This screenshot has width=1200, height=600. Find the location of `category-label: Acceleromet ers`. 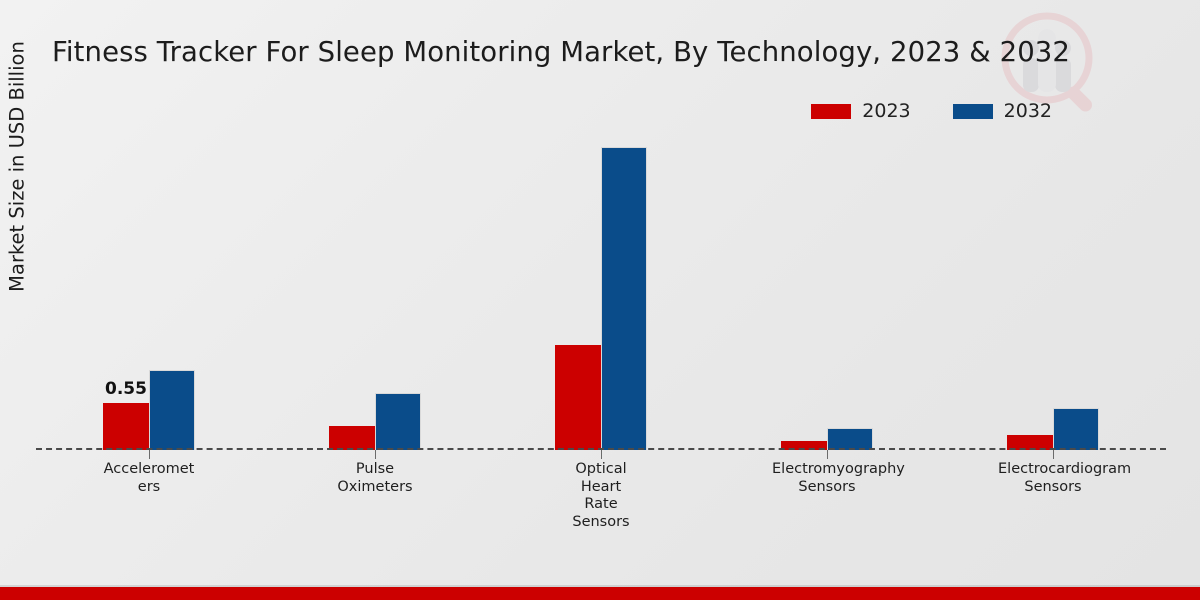

category-label: Acceleromet ers is located at coordinates (149, 478).